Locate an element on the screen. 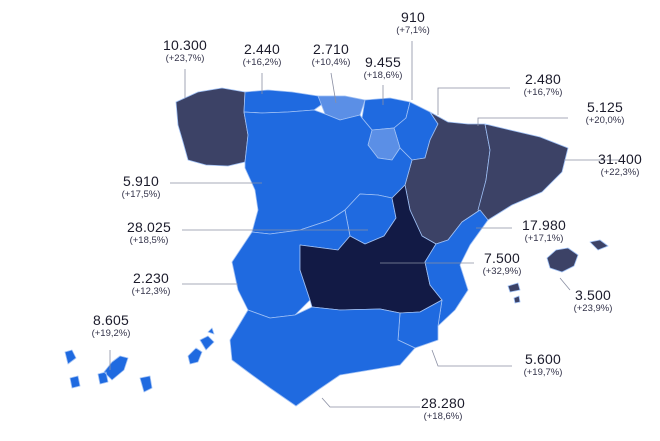  label-castilla-la-mancha: 7.500 (+32,9%) is located at coordinates (502, 264).